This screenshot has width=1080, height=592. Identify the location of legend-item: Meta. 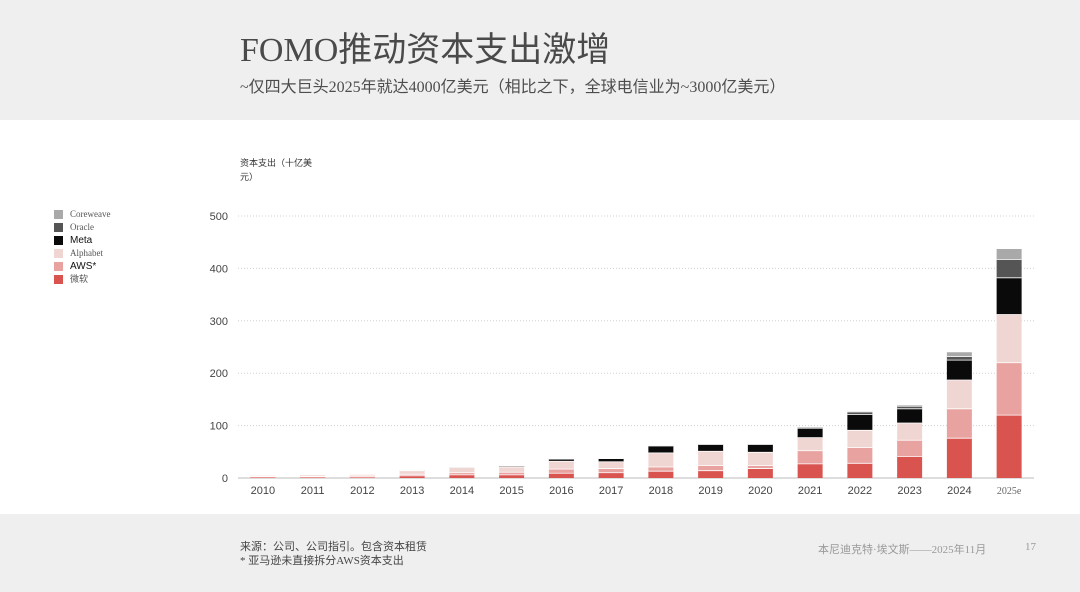
(124, 241).